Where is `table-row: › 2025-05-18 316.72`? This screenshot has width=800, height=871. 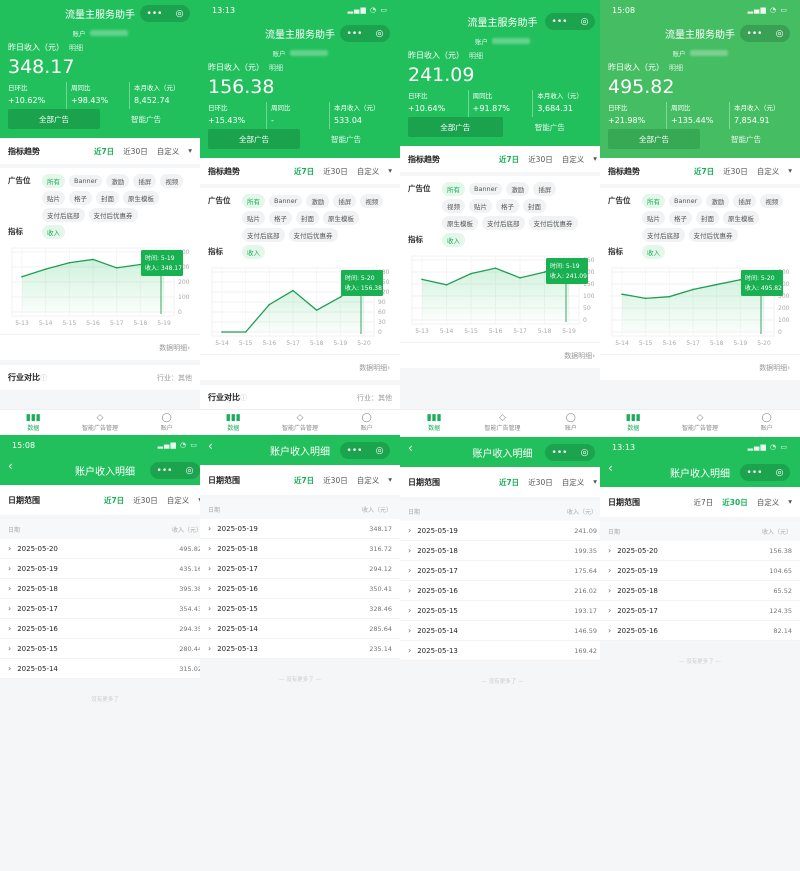
table-row: › 2025-05-18 316.72 is located at coordinates (300, 549).